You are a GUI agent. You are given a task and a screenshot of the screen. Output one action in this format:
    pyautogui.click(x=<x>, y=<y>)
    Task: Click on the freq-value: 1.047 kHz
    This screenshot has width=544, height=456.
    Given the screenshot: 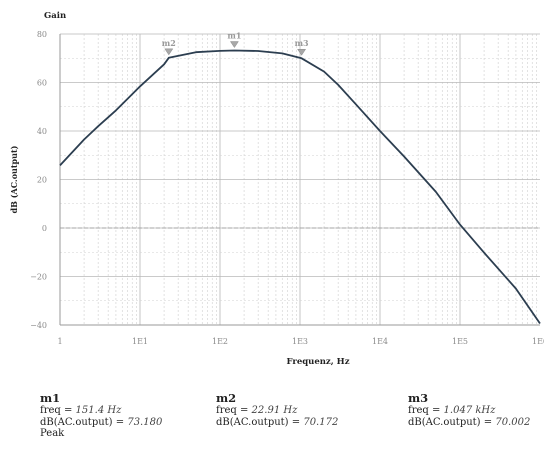 What is the action you would take?
    pyautogui.click(x=469, y=410)
    